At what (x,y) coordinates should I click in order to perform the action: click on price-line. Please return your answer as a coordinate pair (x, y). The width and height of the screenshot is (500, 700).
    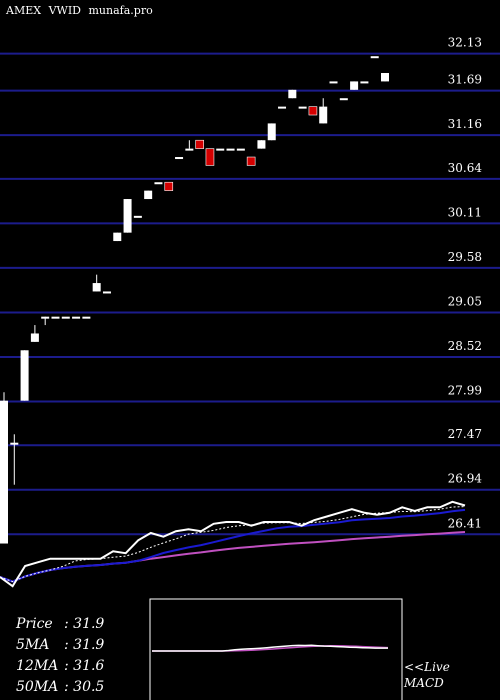
    Looking at the image, I should click on (233, 544).